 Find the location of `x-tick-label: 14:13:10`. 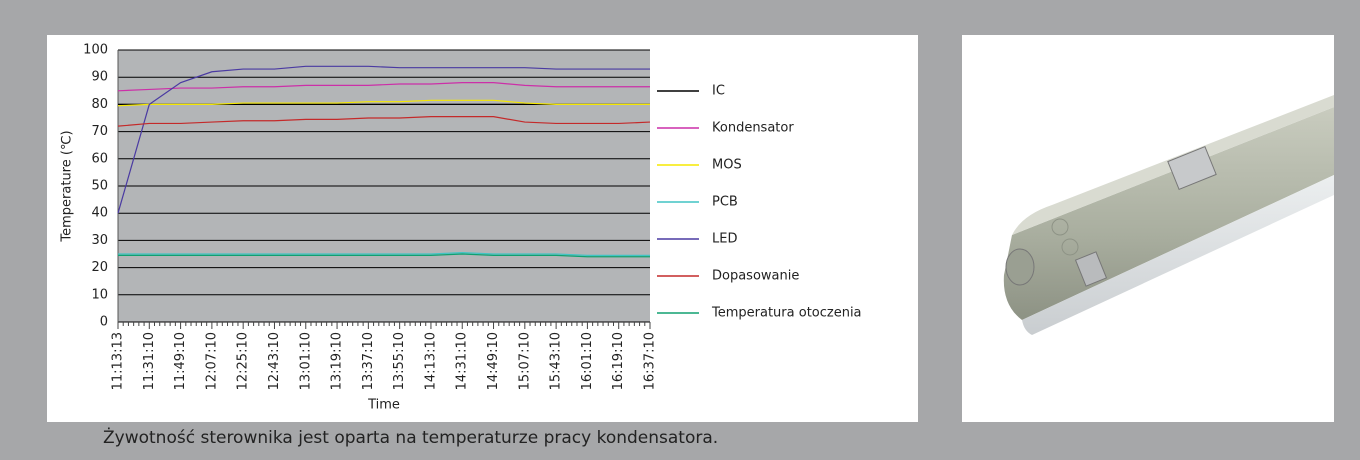

x-tick-label: 14:13:10 is located at coordinates (430, 361).